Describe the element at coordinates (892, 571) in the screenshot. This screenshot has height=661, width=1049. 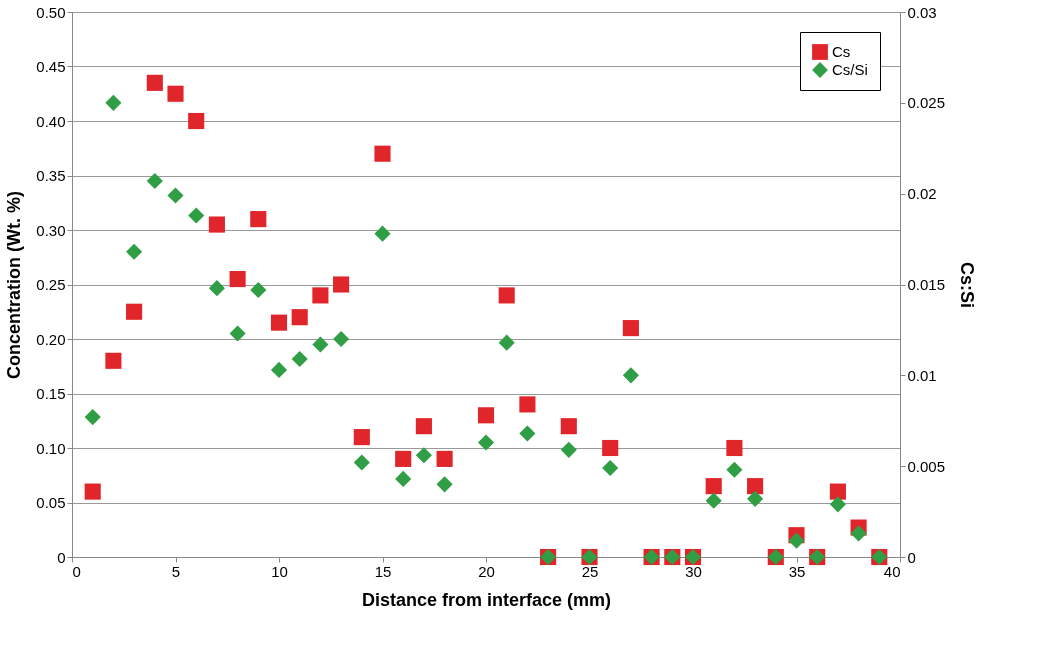
I see `x-tick-label: 40` at that location.